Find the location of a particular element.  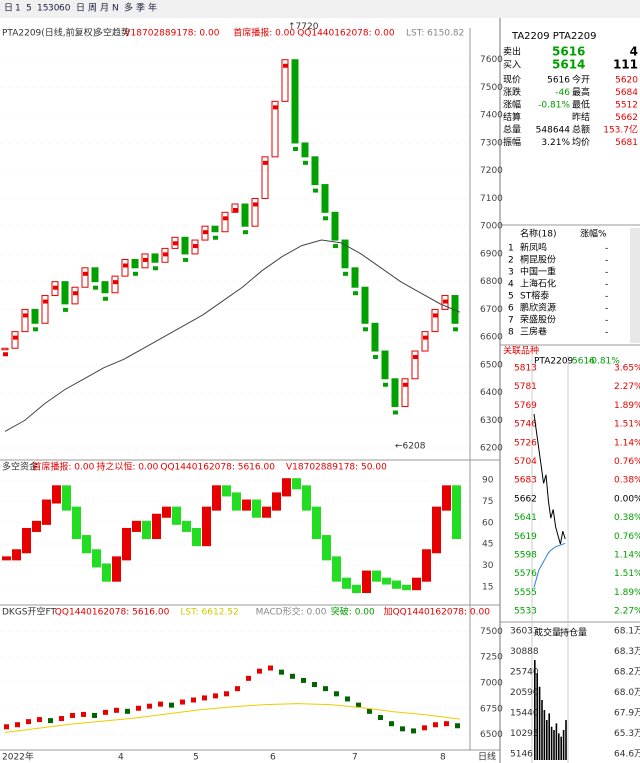

x-tick-label: 2022年 is located at coordinates (18, 757).